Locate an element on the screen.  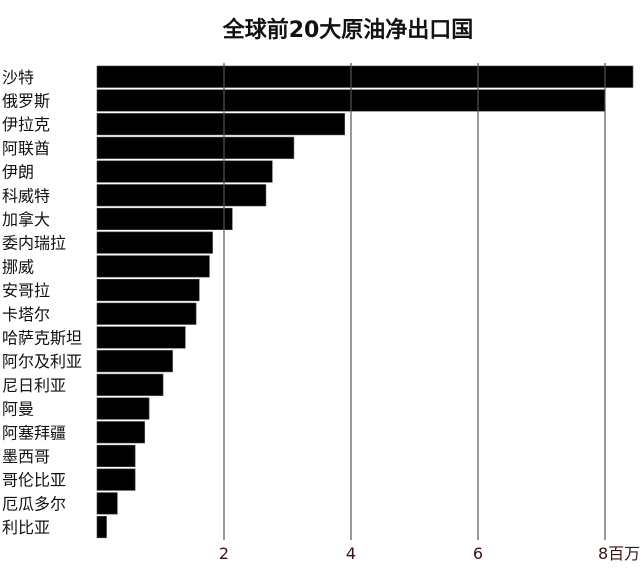
category-label: 哈萨克斯坦 is located at coordinates (42, 337).